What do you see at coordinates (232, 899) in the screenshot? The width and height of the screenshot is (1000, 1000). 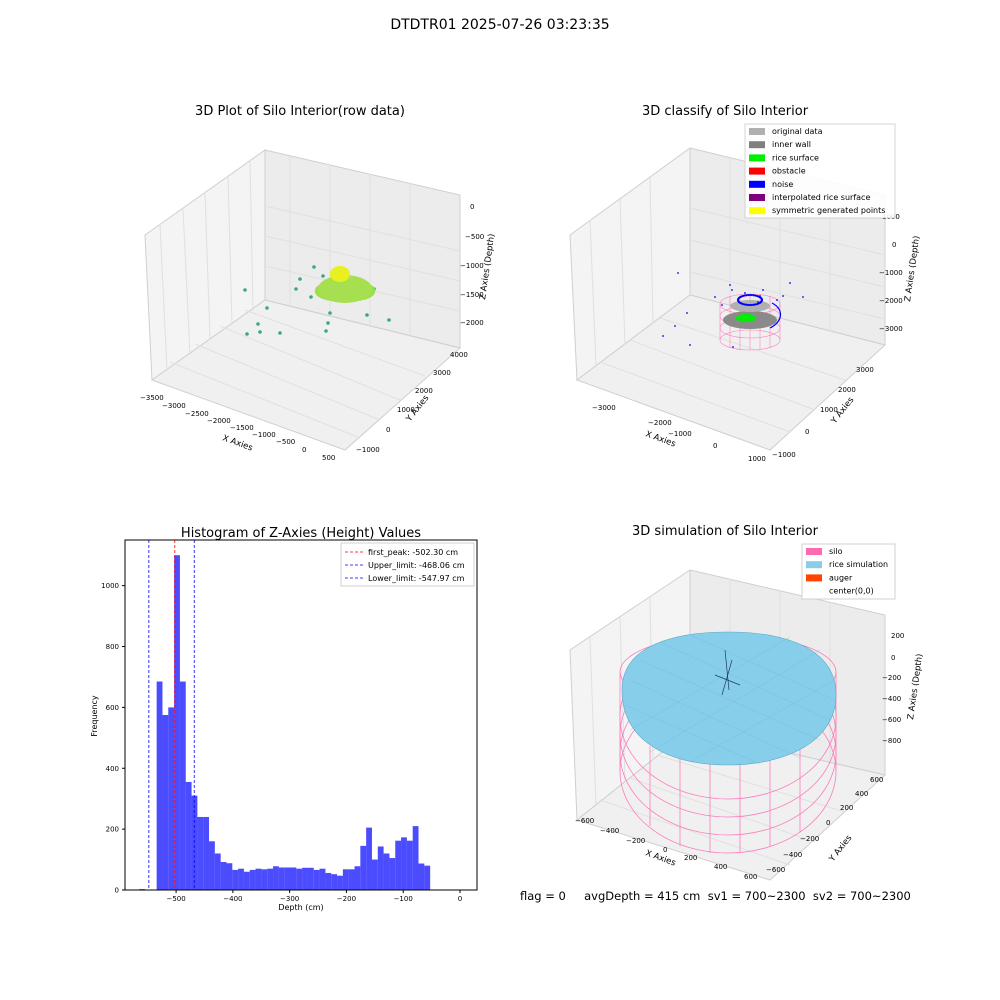 I see `x-tick-label: −400` at bounding box center [232, 899].